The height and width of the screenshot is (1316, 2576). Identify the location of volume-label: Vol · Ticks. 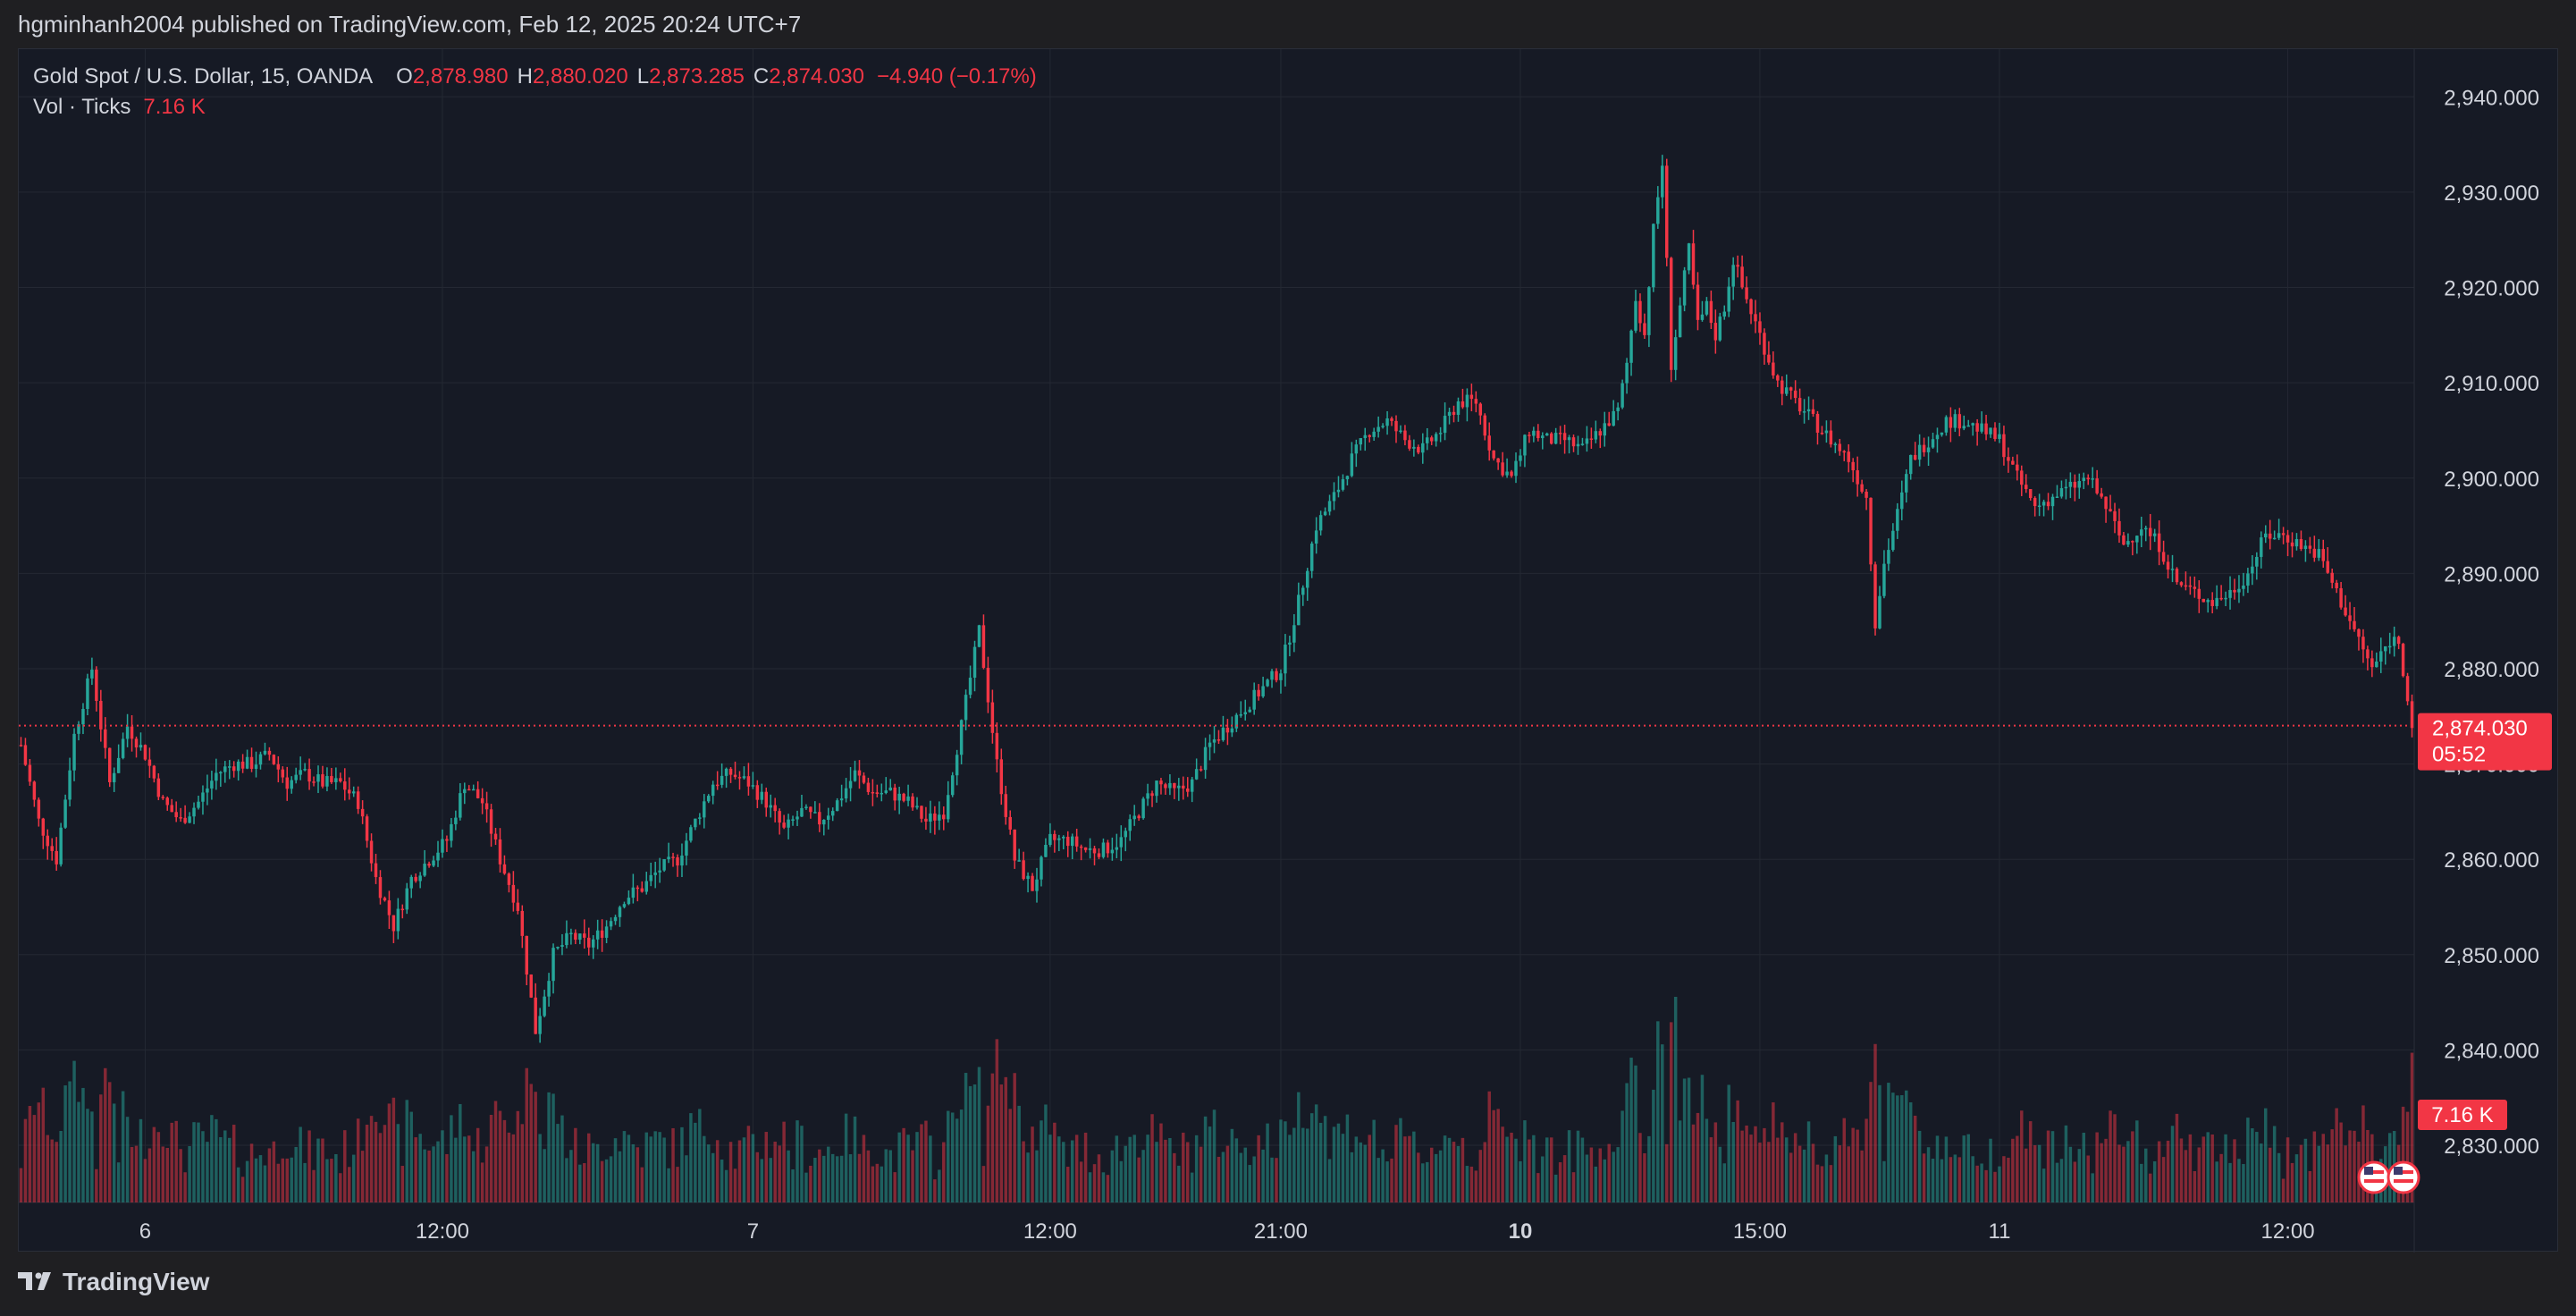
(82, 107).